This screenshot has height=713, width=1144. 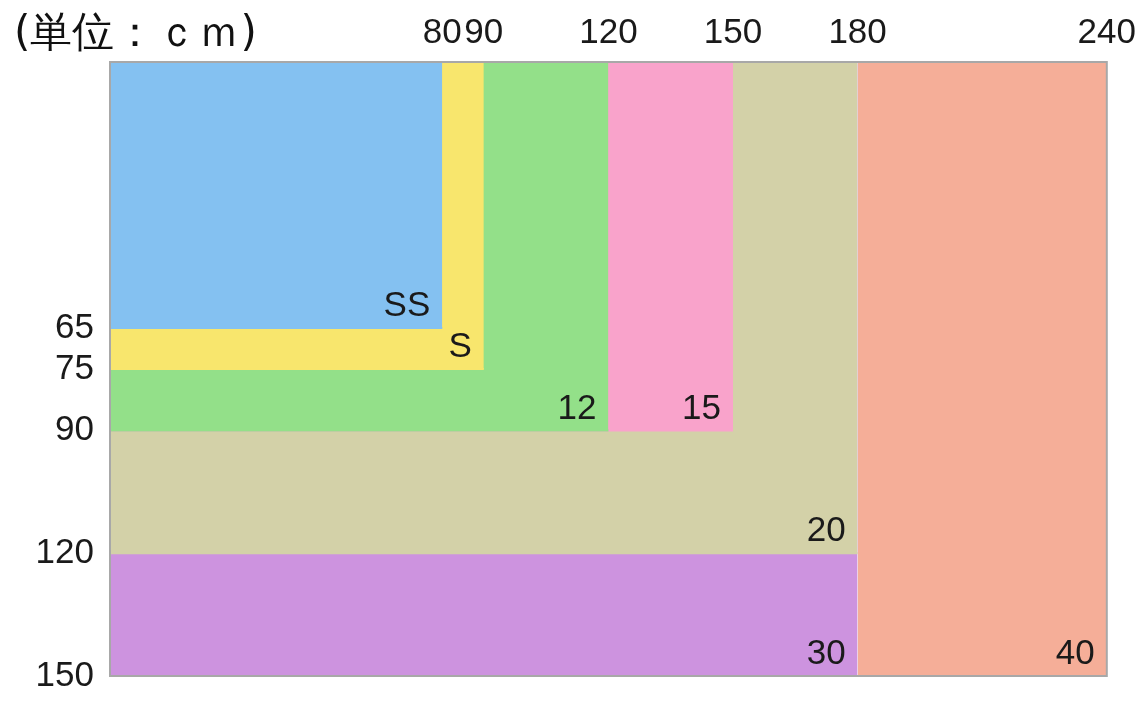 What do you see at coordinates (484, 30) in the screenshot?
I see `x-tick-label: 90` at bounding box center [484, 30].